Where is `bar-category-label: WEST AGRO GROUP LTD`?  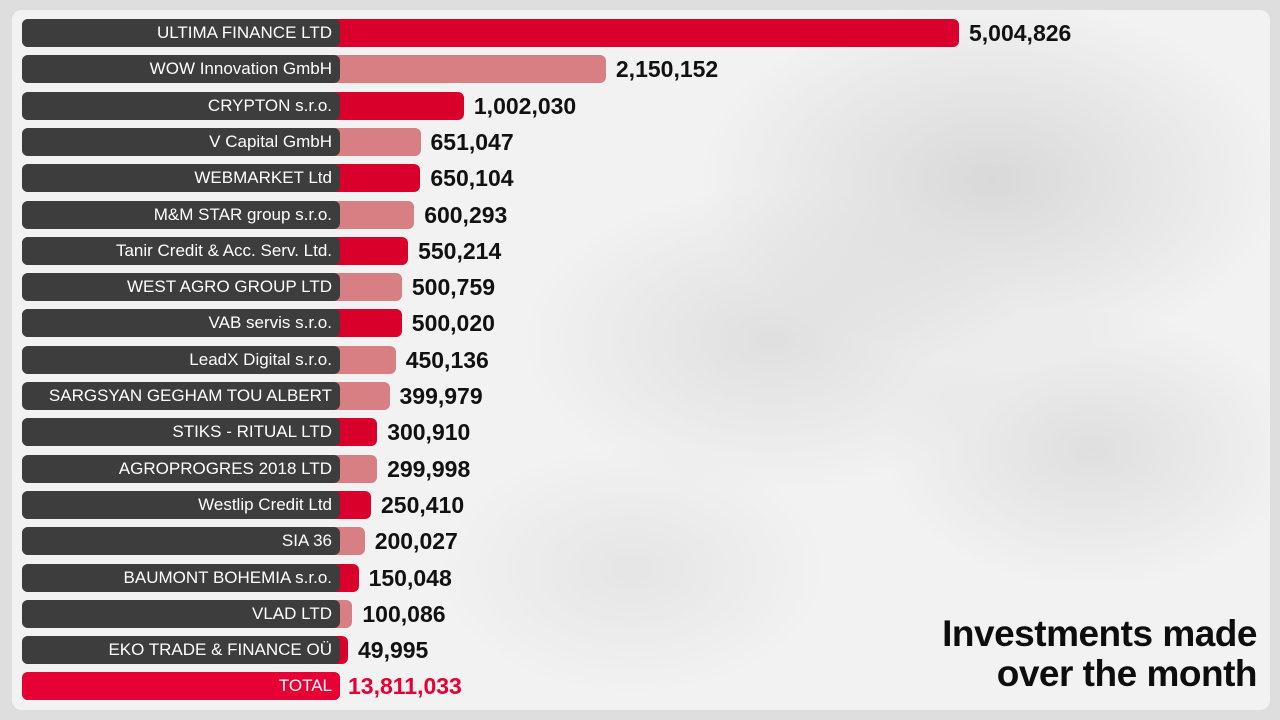
bar-category-label: WEST AGRO GROUP LTD is located at coordinates (181, 287).